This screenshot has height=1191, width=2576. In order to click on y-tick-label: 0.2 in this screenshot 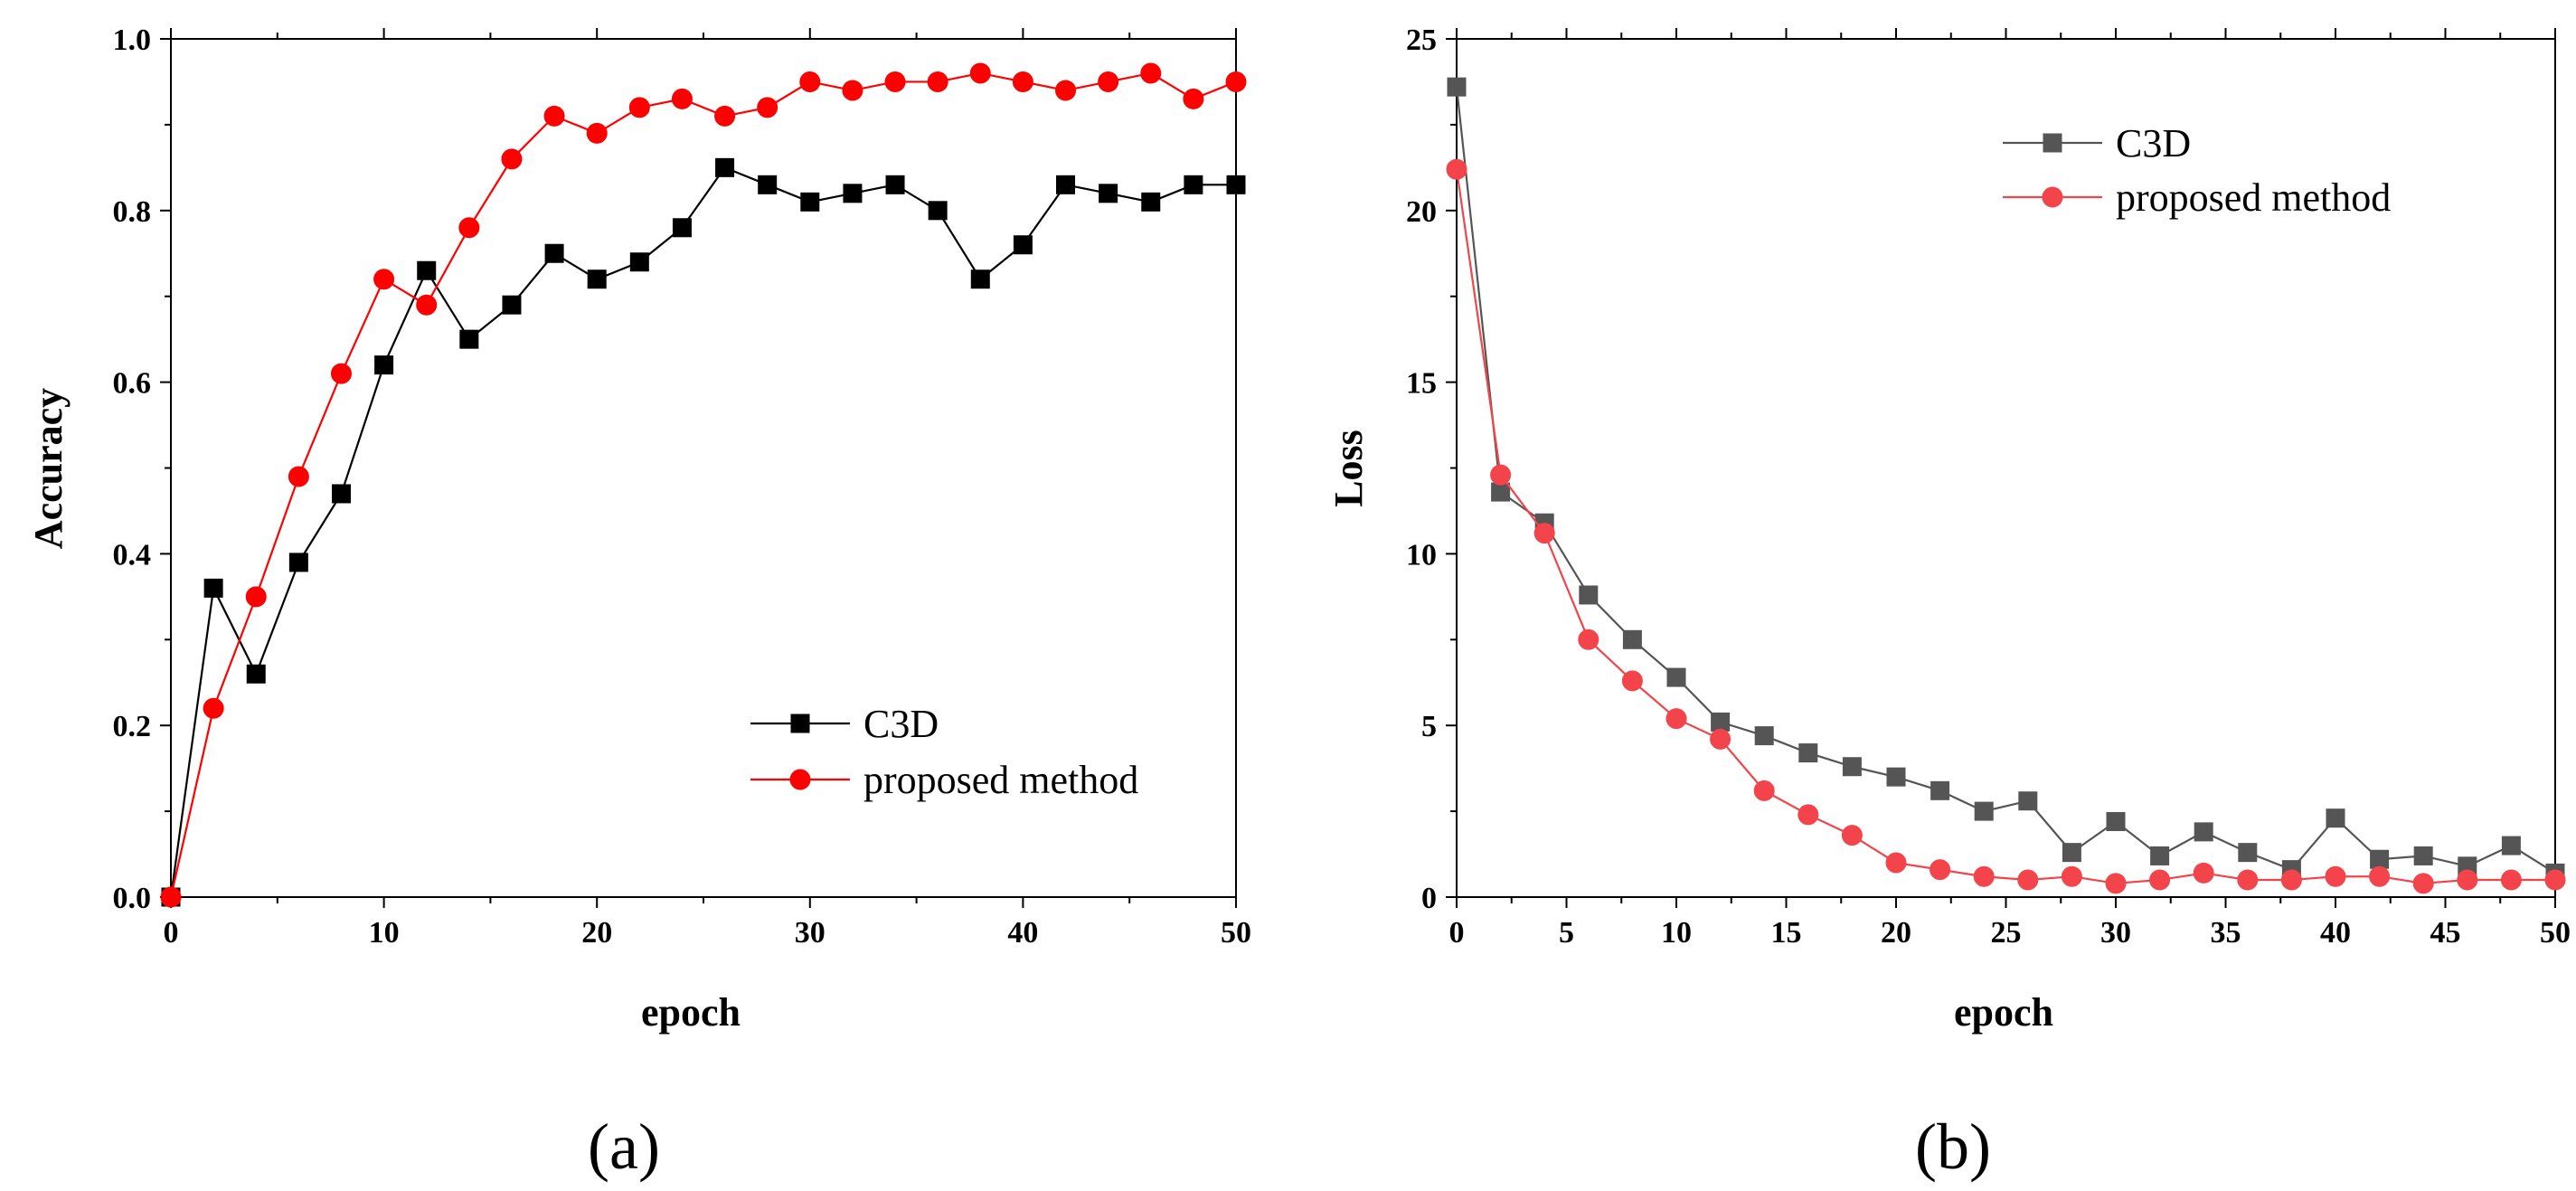, I will do `click(132, 726)`.